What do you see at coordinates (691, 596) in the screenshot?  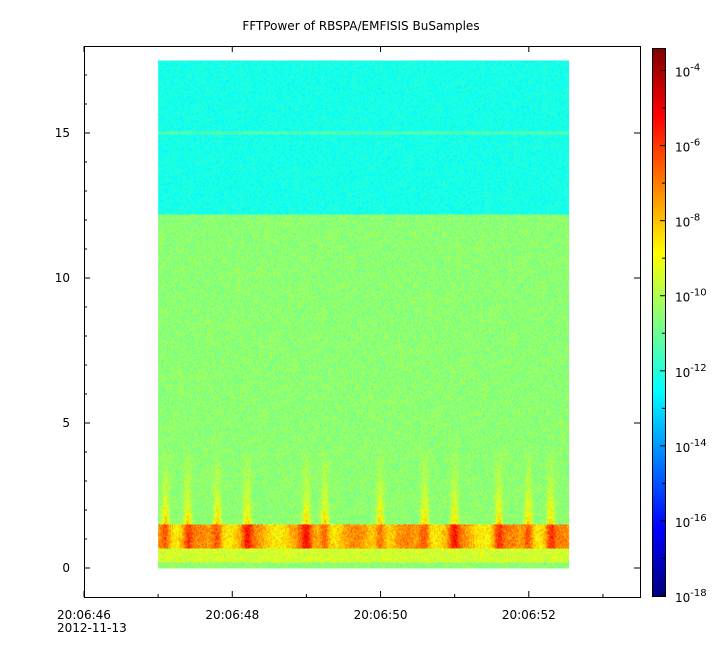 I see `colorbar-tick-label: 10-18` at bounding box center [691, 596].